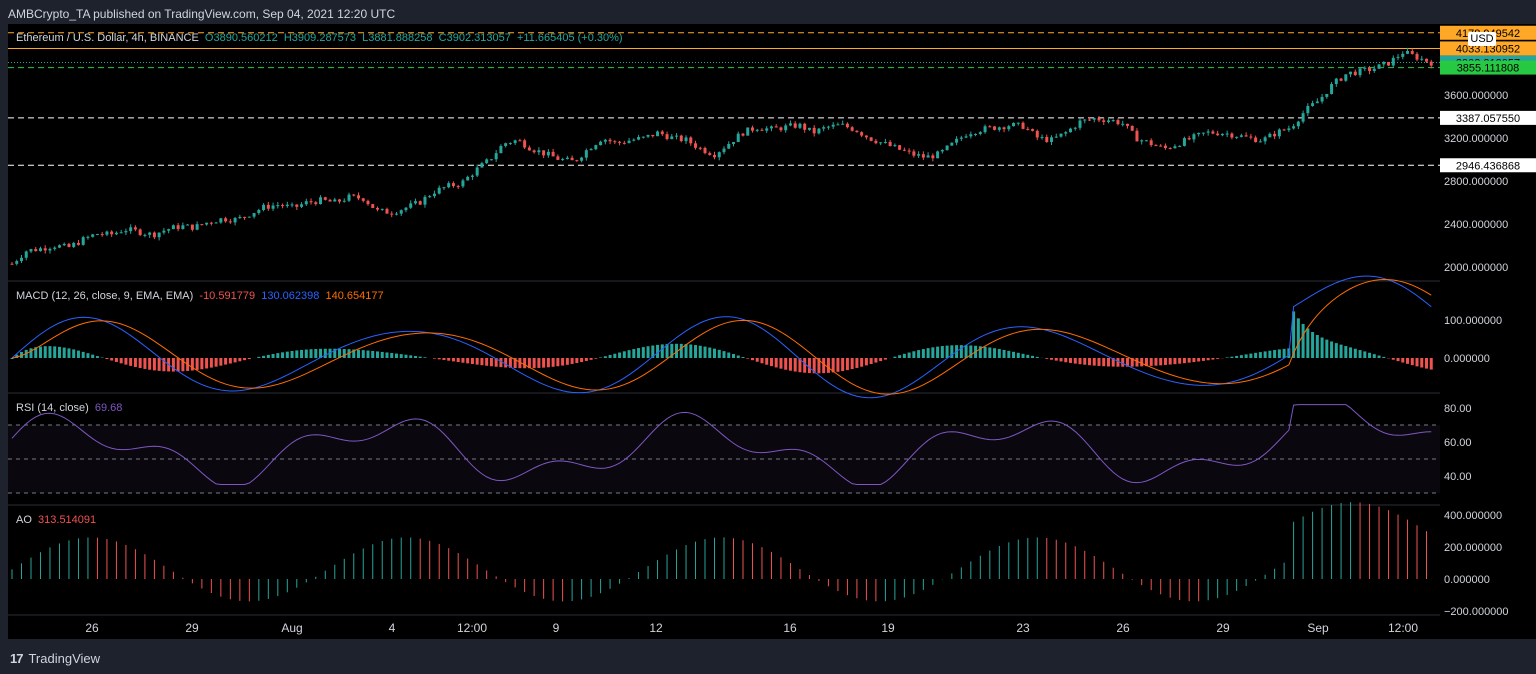 This screenshot has width=1536, height=674. Describe the element at coordinates (1458, 409) in the screenshot. I see `rsi-axis-tick: 80.00` at that location.